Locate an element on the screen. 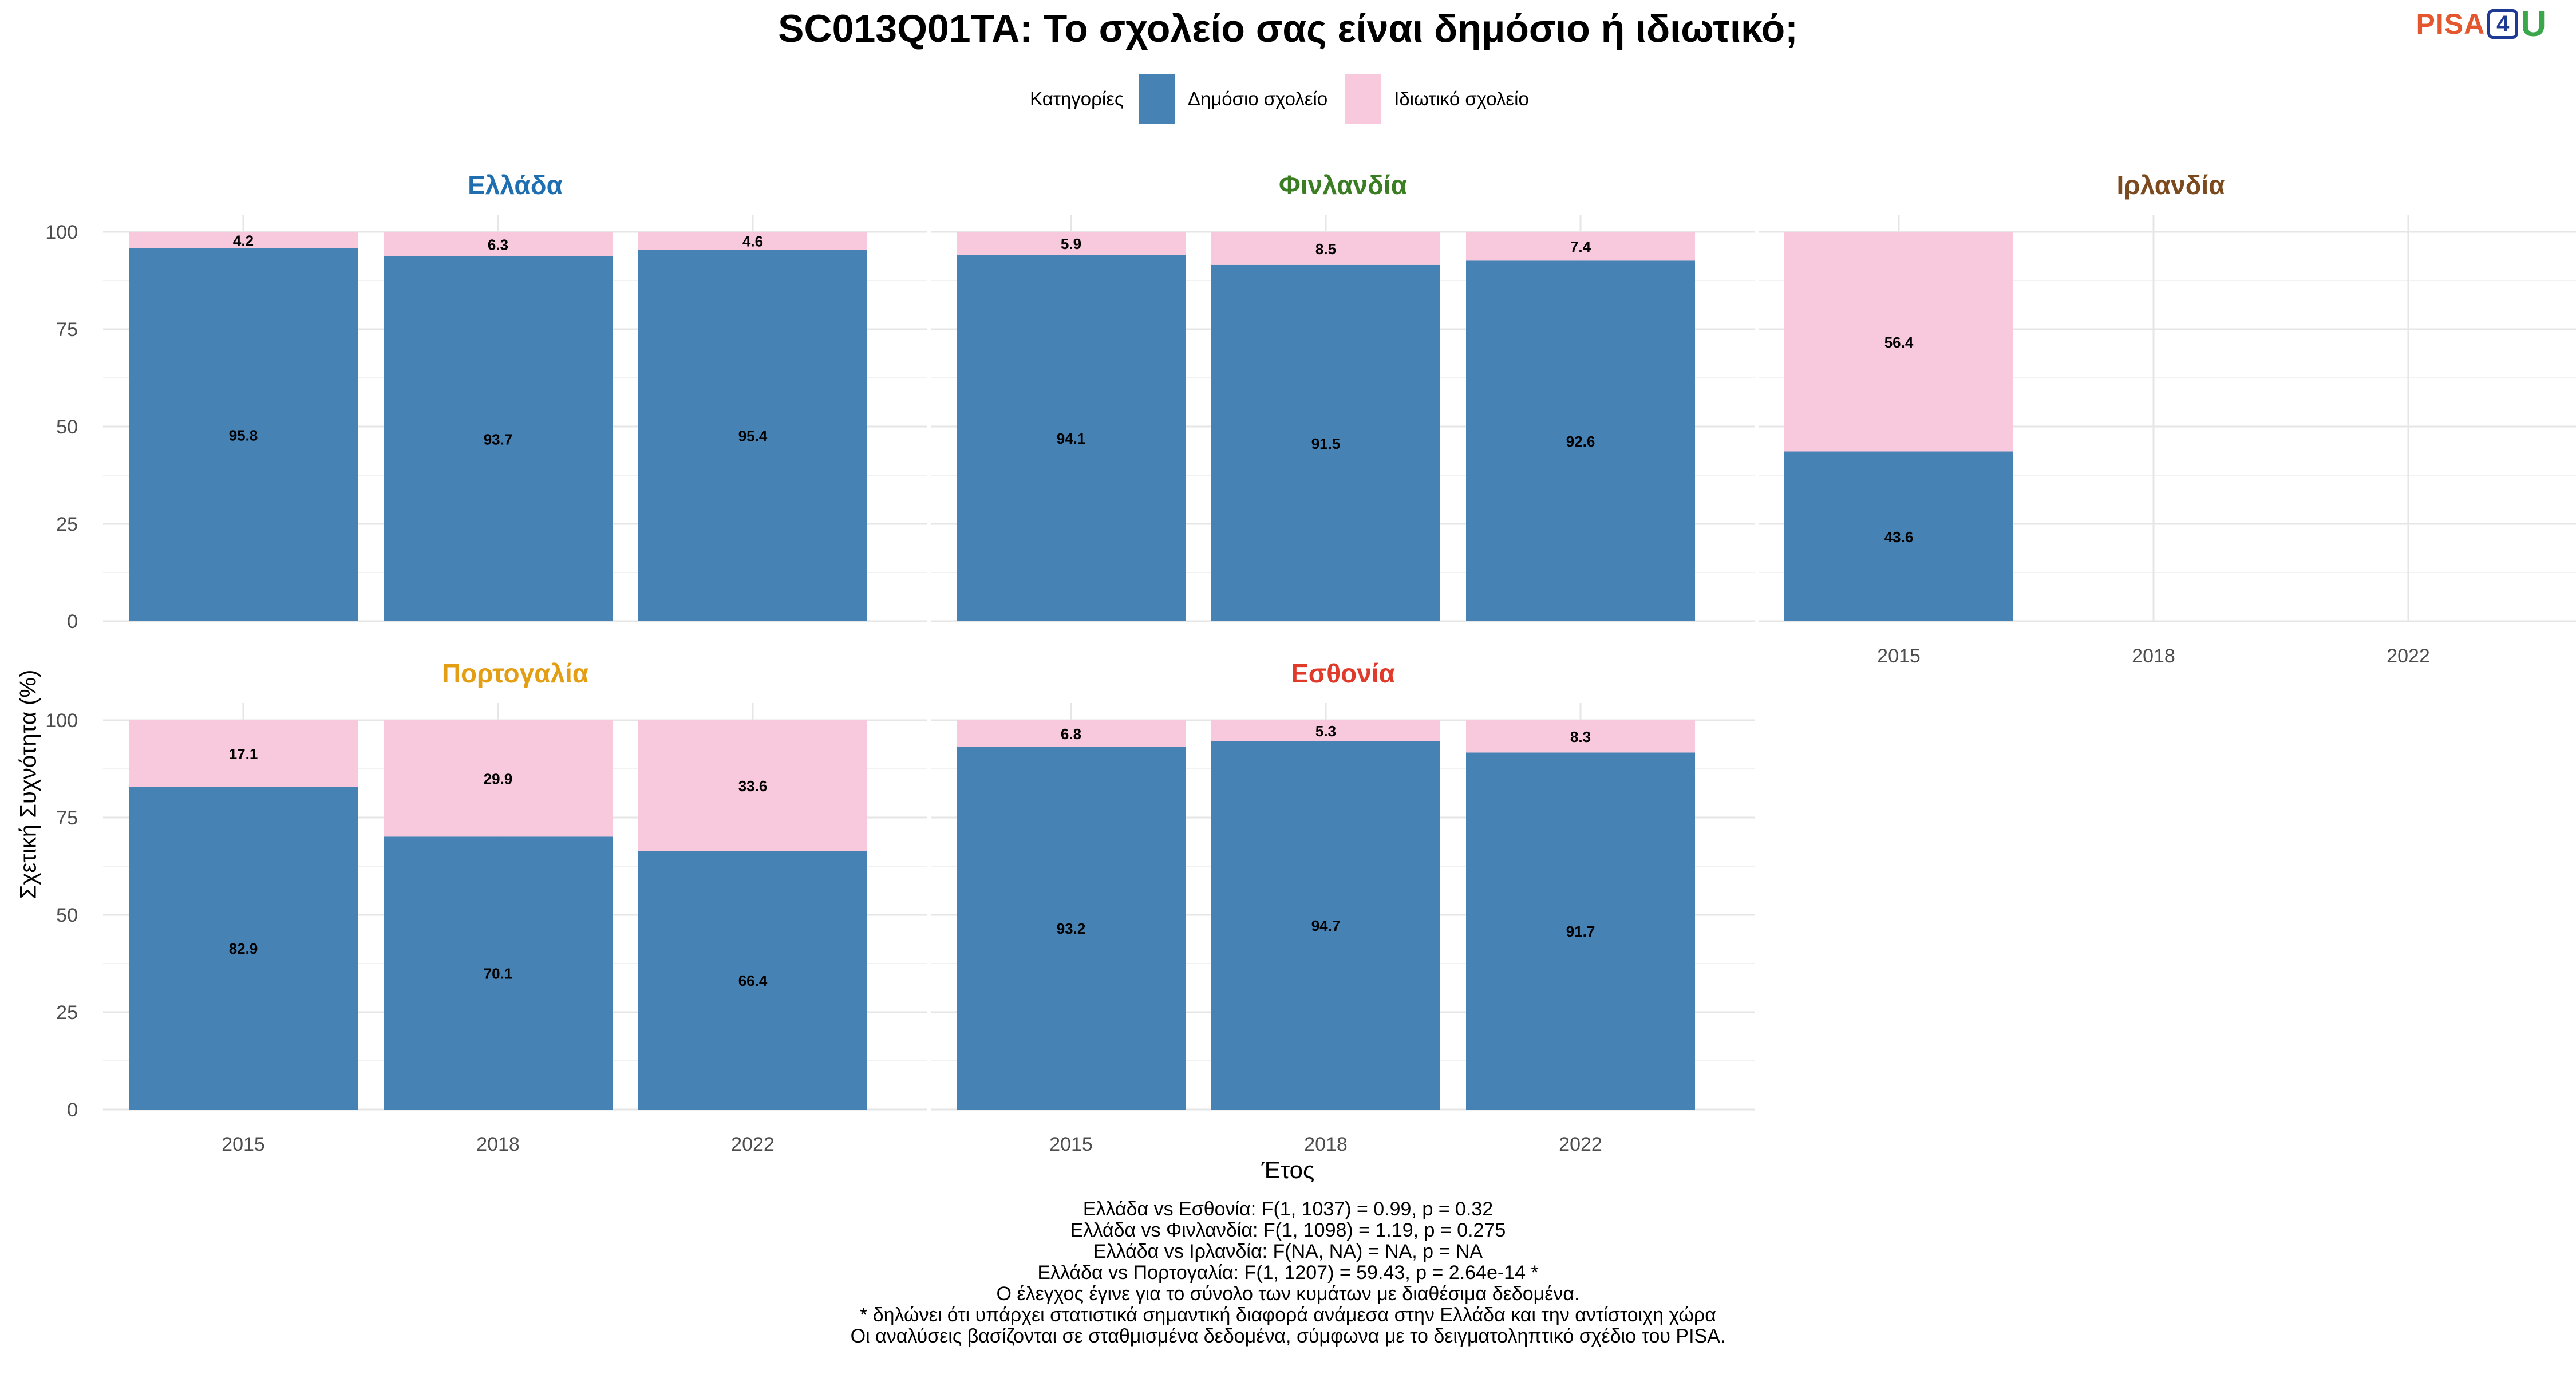 The image size is (2576, 1374). data-label-public: 43.6 is located at coordinates (1899, 537).